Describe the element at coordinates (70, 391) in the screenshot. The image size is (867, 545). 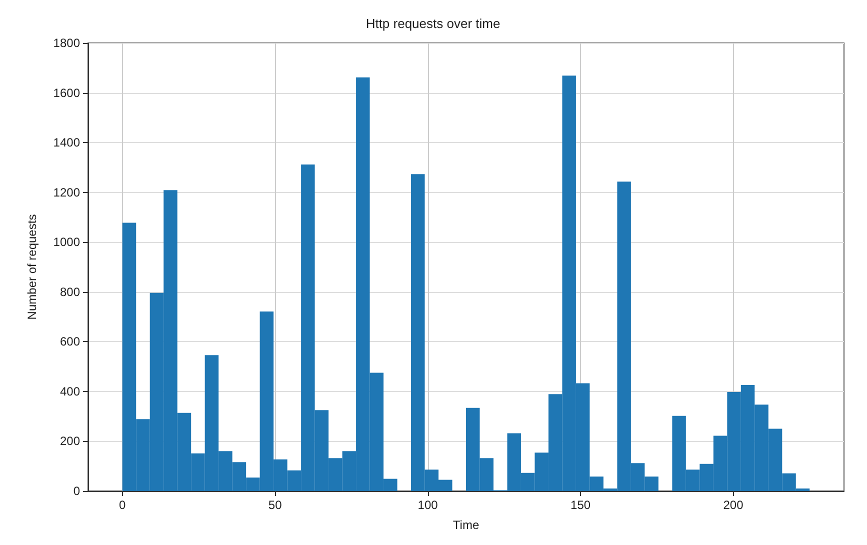
I see `y-tick-label: 400` at that location.